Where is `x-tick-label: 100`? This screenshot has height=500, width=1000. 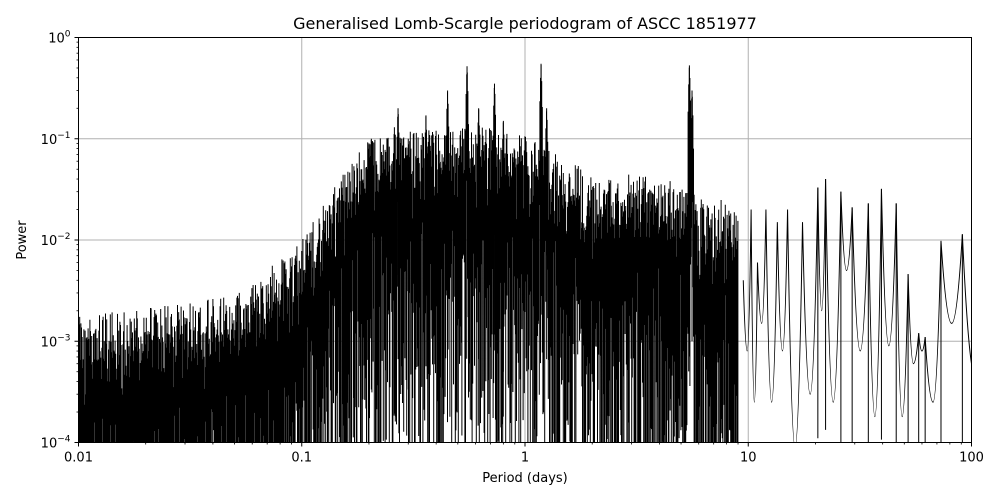
x-tick-label: 100 is located at coordinates (971, 458).